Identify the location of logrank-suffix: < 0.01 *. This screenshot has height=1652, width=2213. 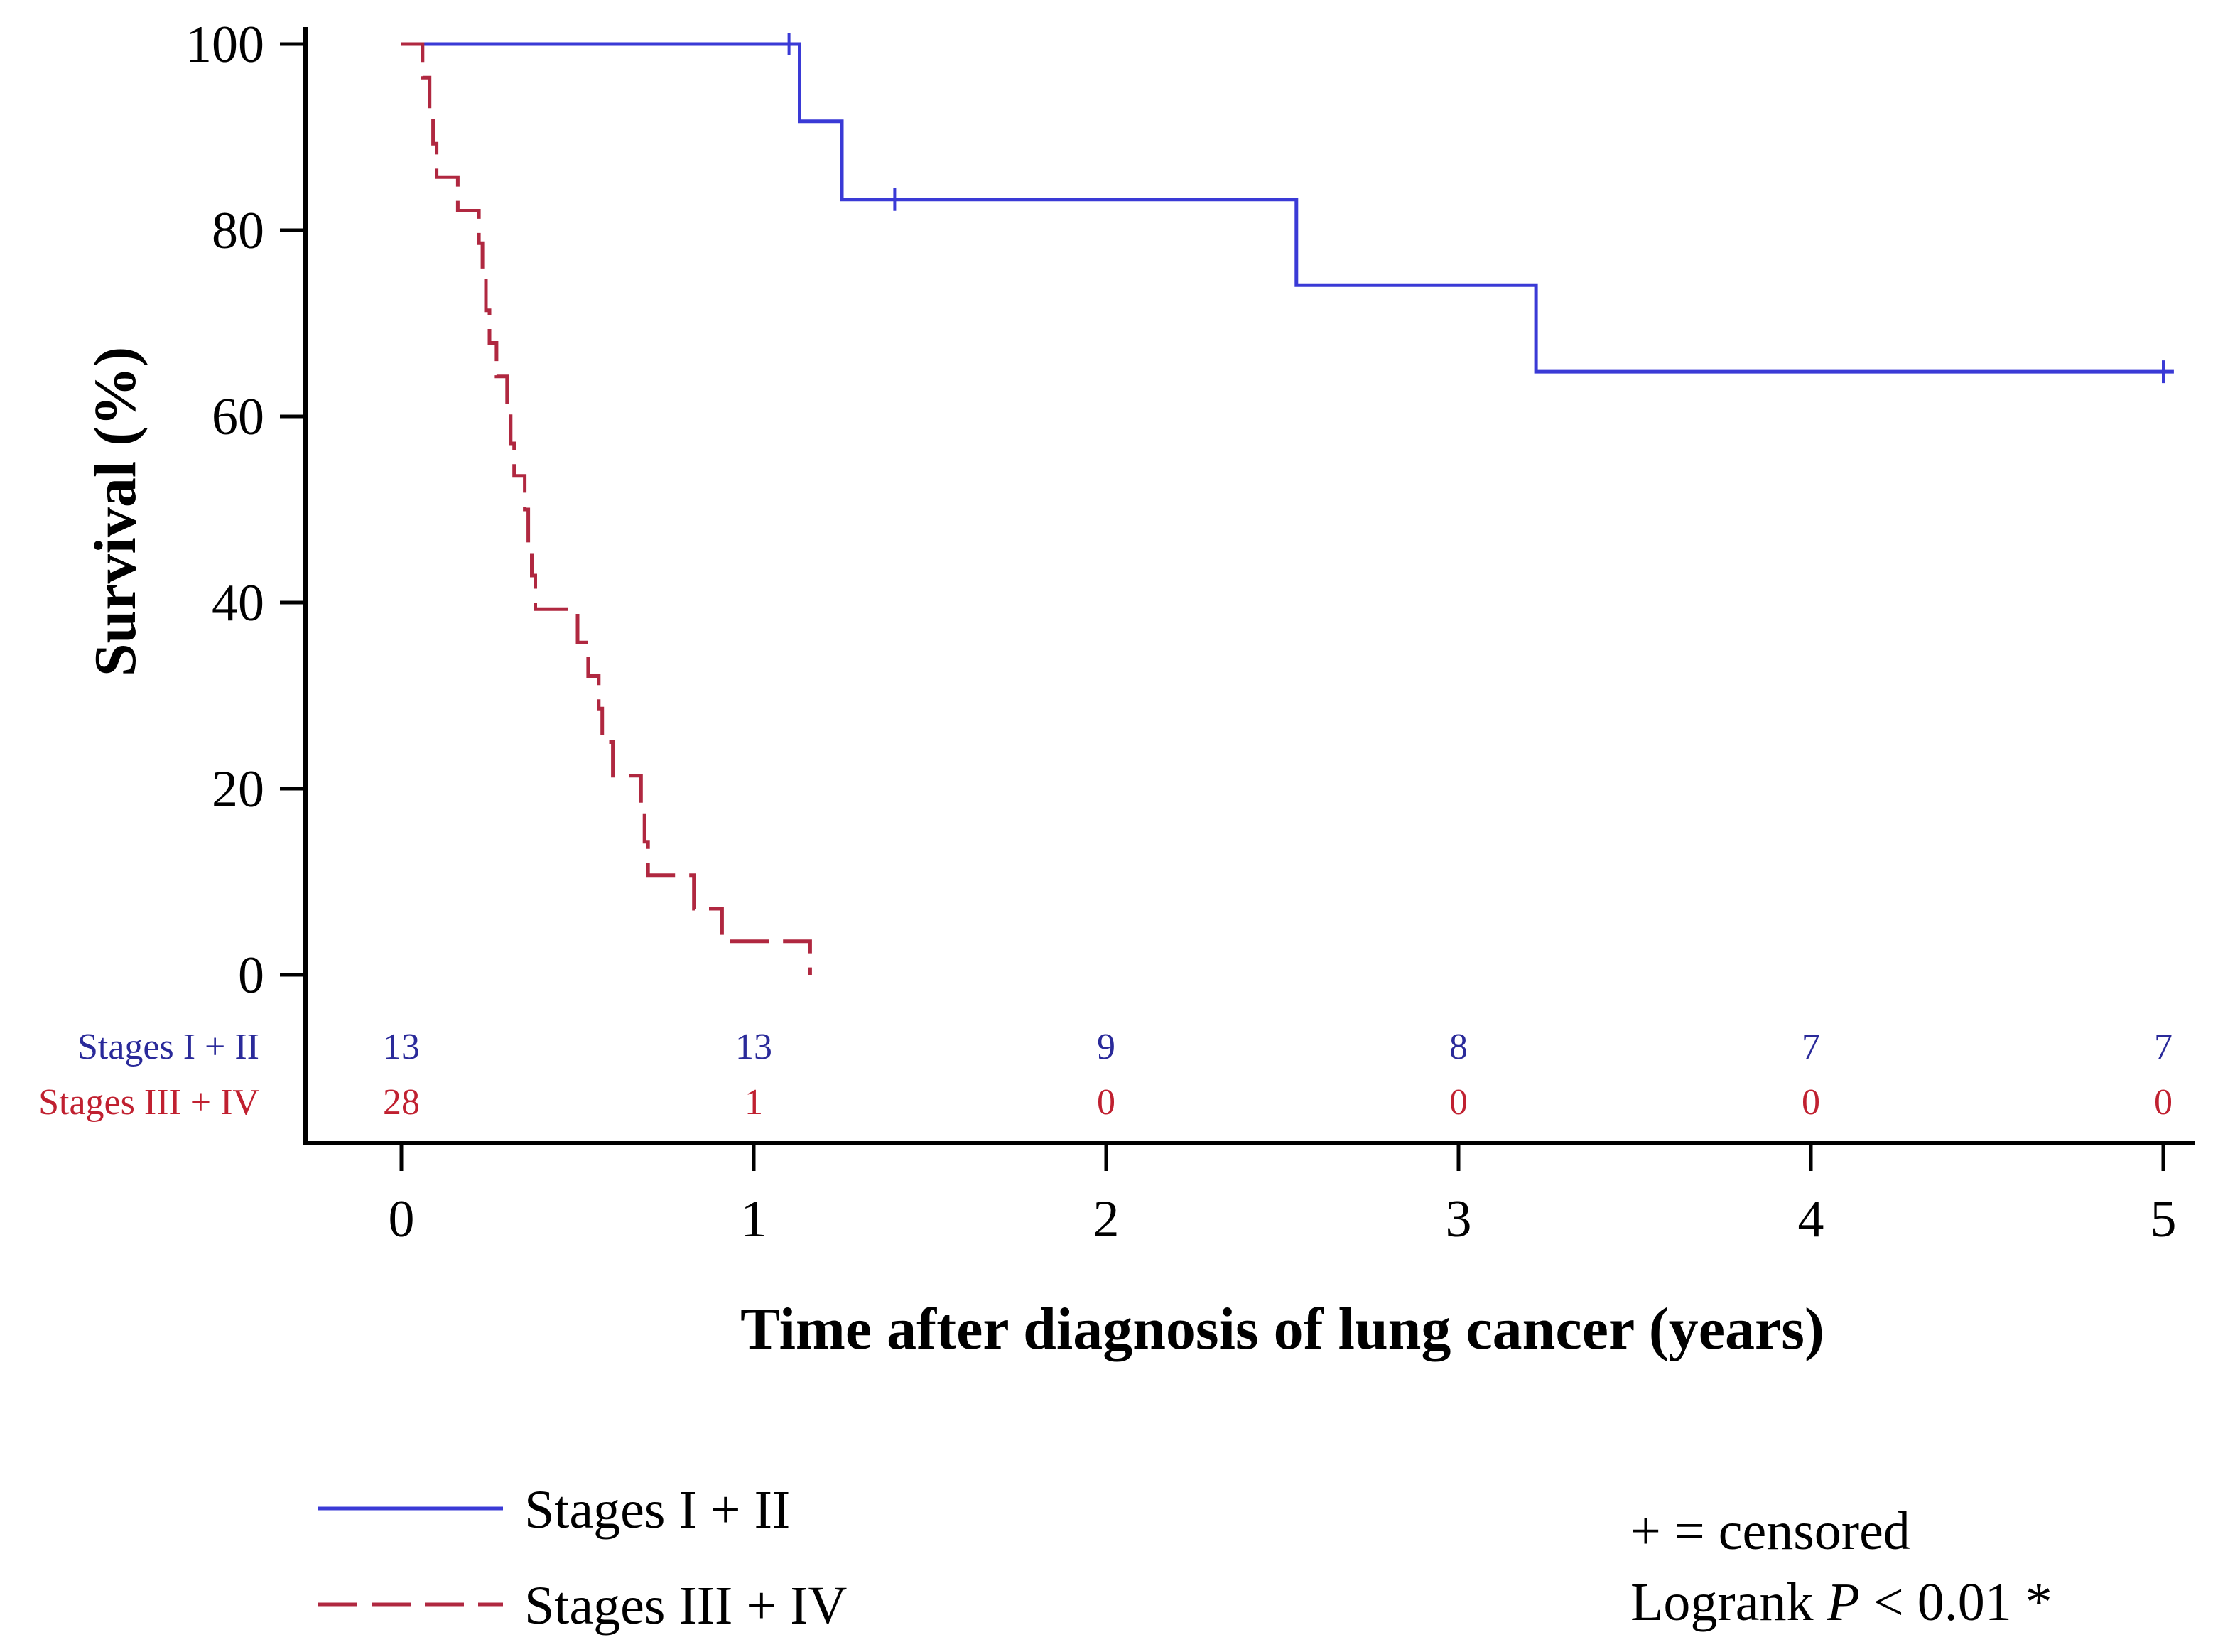
(1956, 1602).